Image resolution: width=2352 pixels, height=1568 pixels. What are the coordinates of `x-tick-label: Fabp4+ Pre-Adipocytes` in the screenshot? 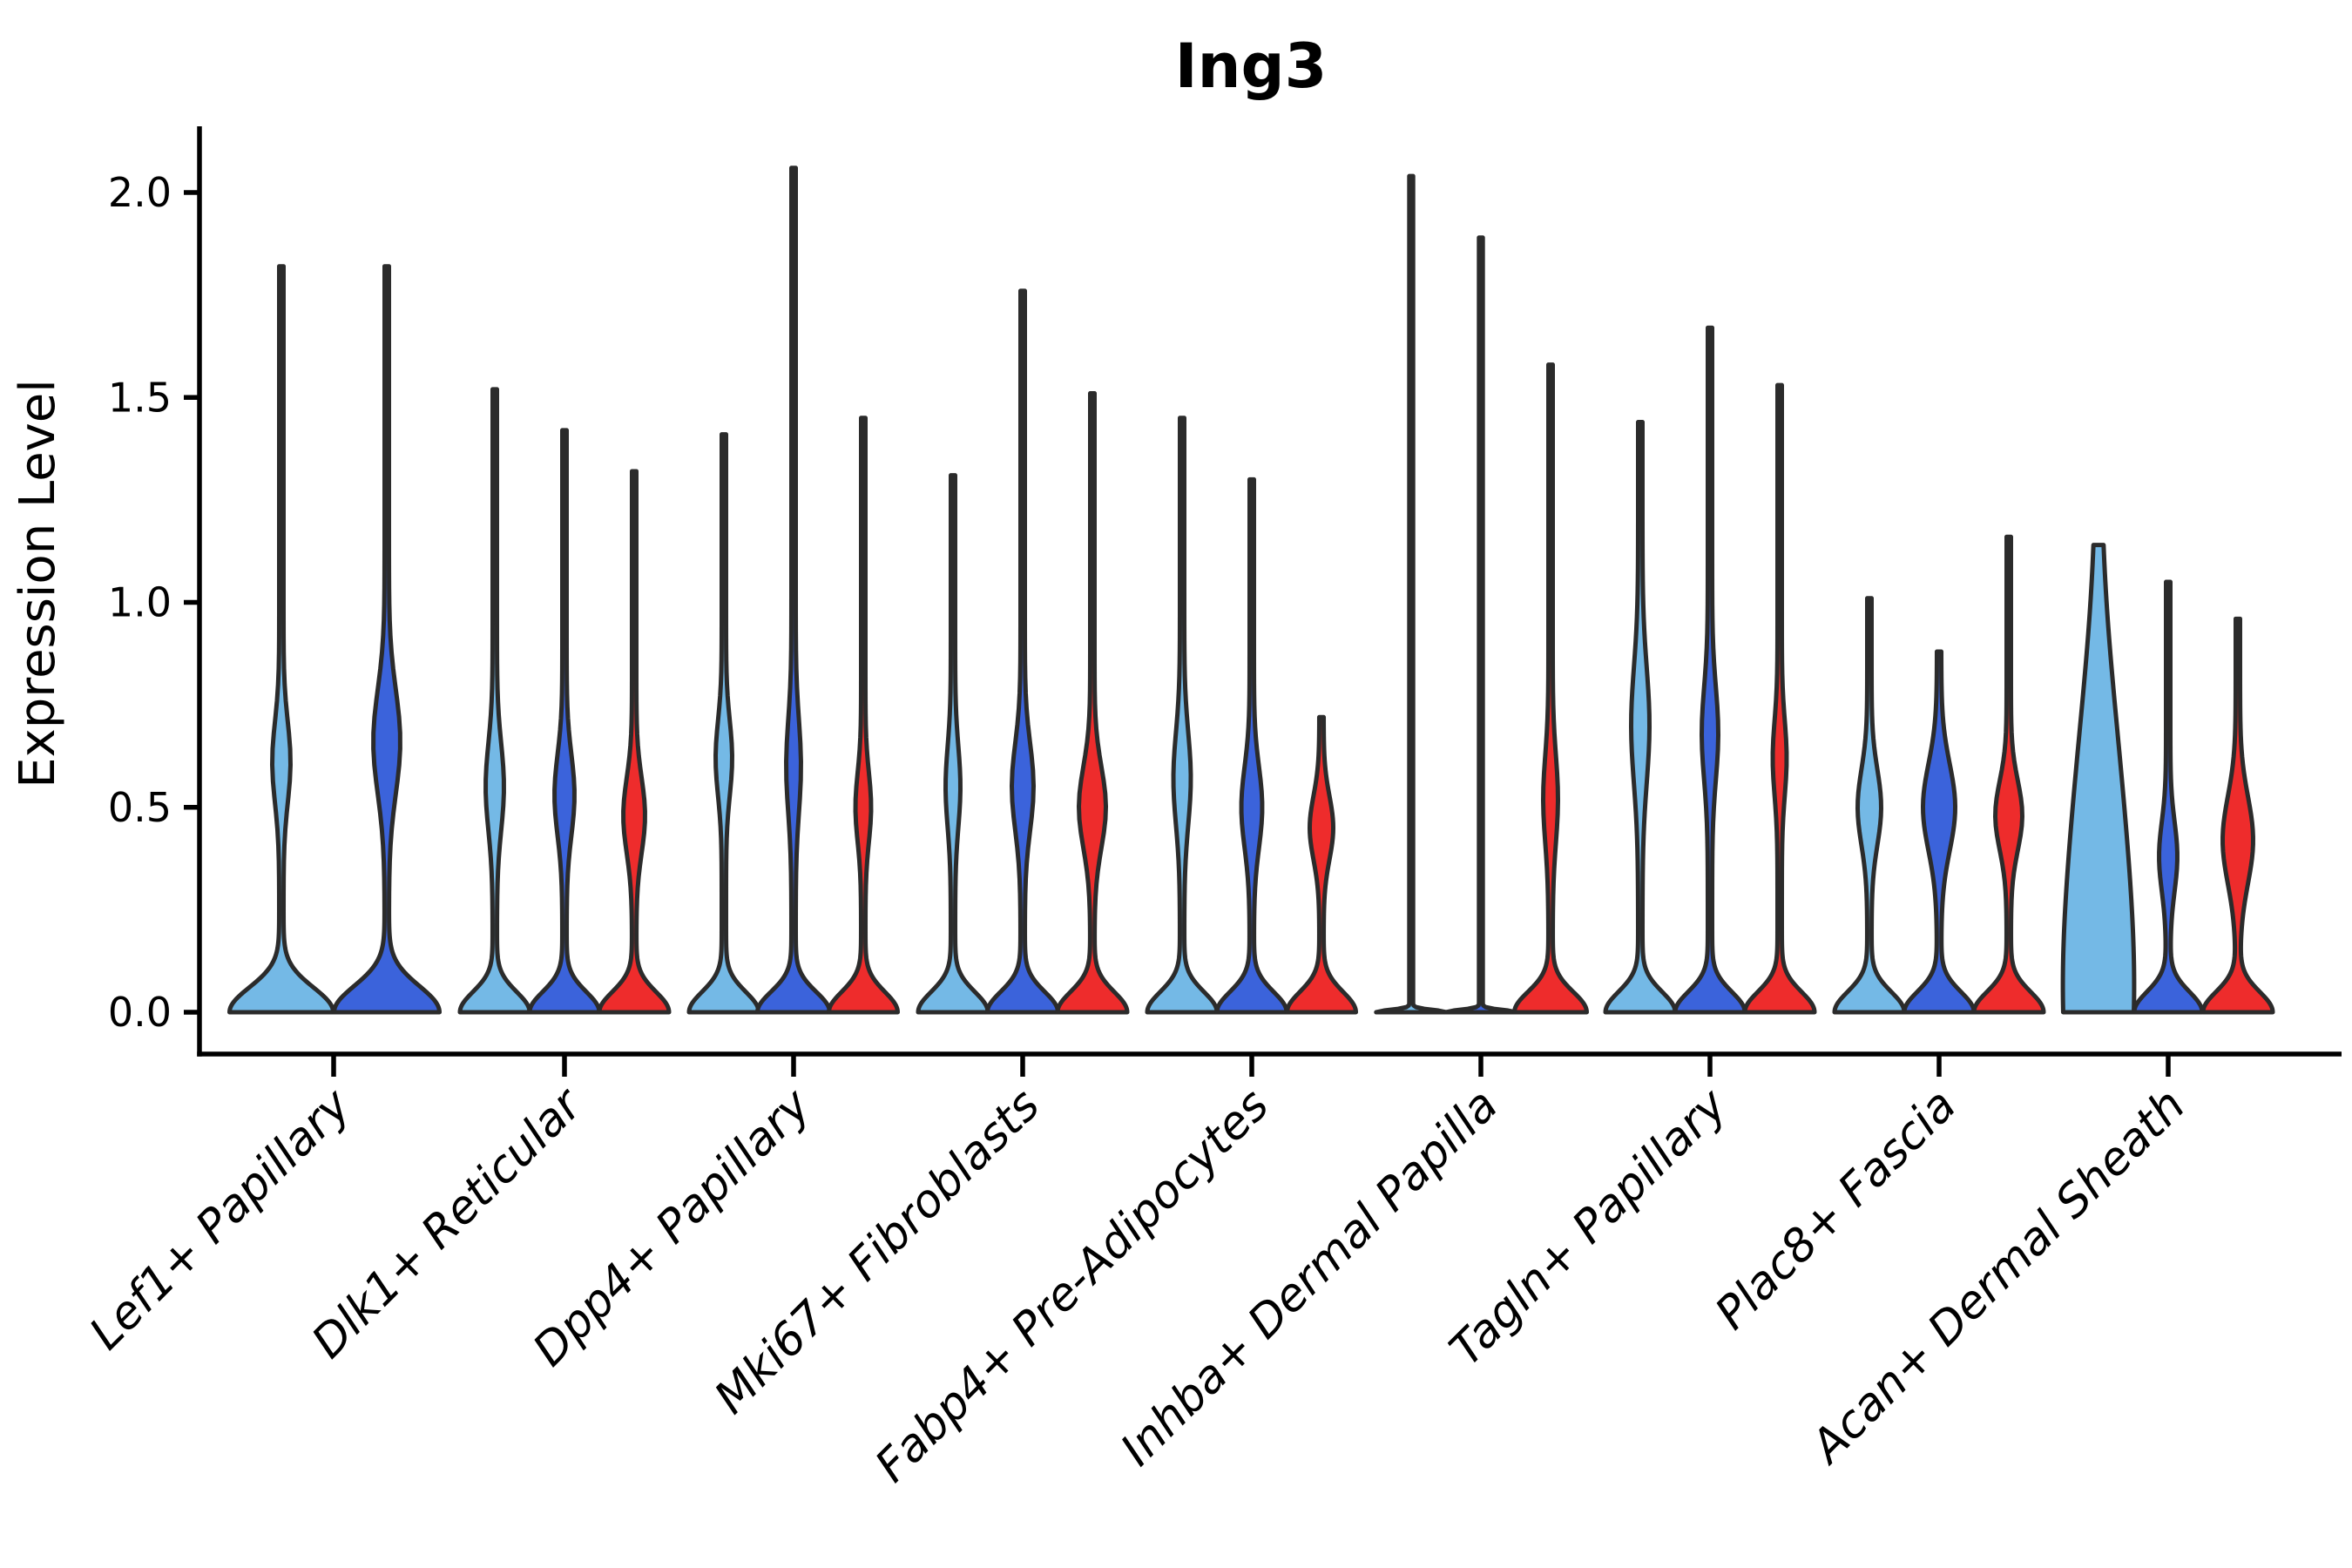 It's located at (1073, 1286).